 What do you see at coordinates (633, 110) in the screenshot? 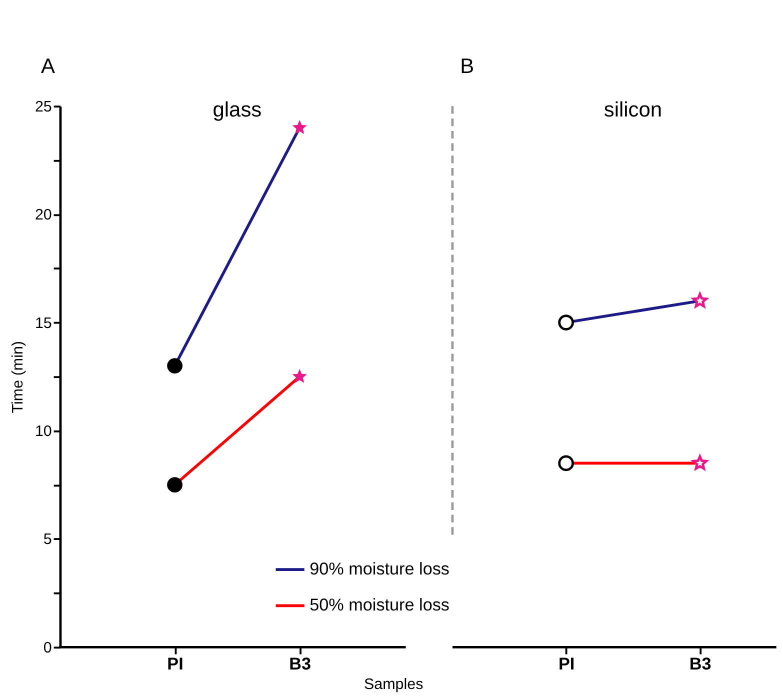
I see `chart-subtitle: silicon` at bounding box center [633, 110].